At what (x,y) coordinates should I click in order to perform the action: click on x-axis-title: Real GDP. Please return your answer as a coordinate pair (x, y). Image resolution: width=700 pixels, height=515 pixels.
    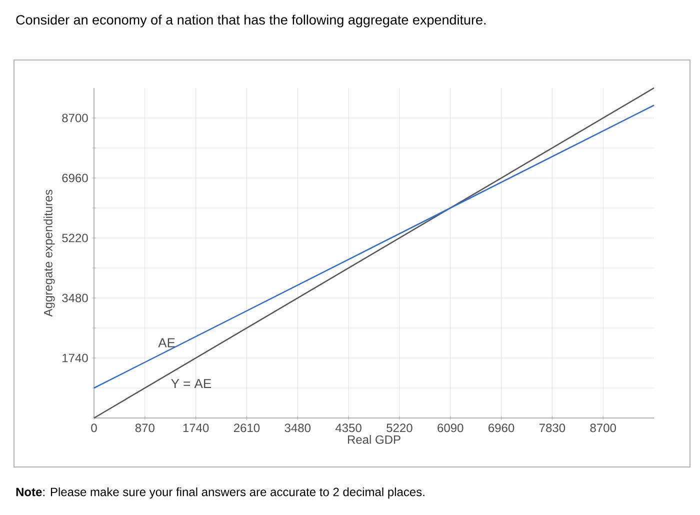
    Looking at the image, I should click on (374, 439).